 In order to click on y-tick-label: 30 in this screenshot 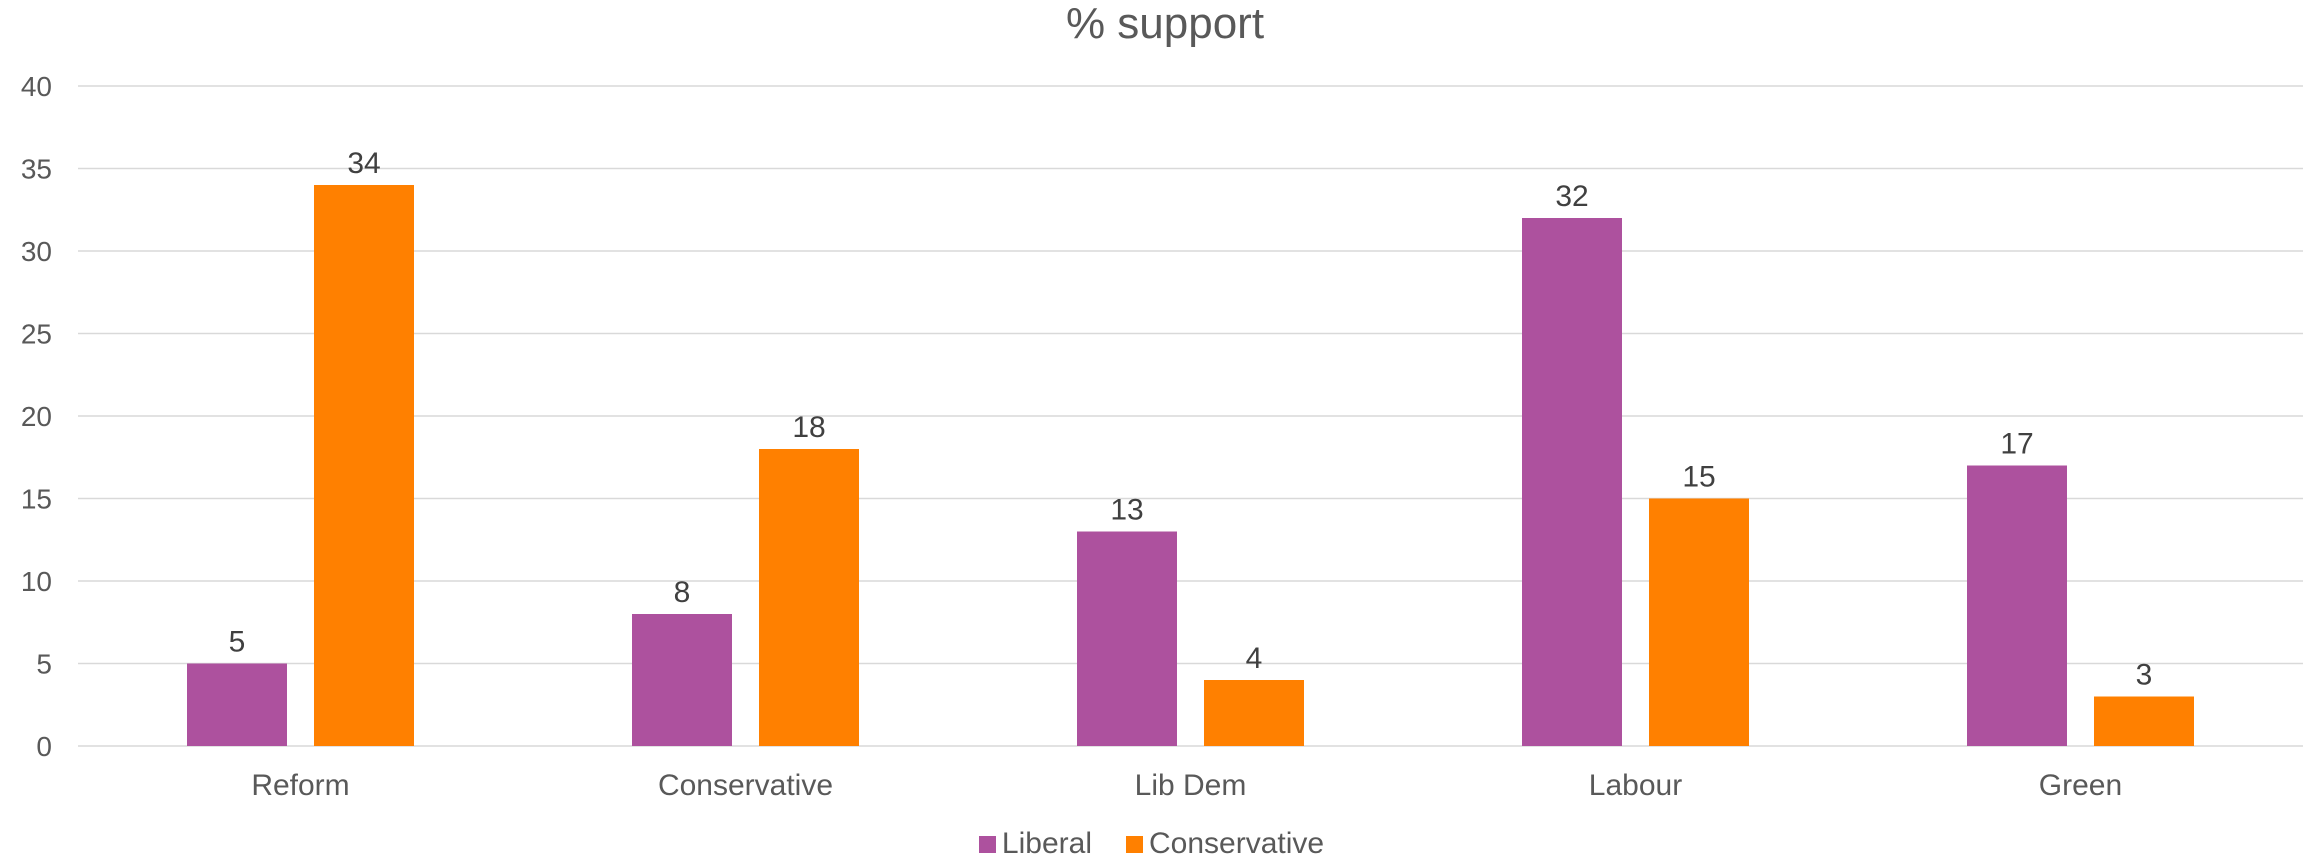, I will do `click(36, 251)`.